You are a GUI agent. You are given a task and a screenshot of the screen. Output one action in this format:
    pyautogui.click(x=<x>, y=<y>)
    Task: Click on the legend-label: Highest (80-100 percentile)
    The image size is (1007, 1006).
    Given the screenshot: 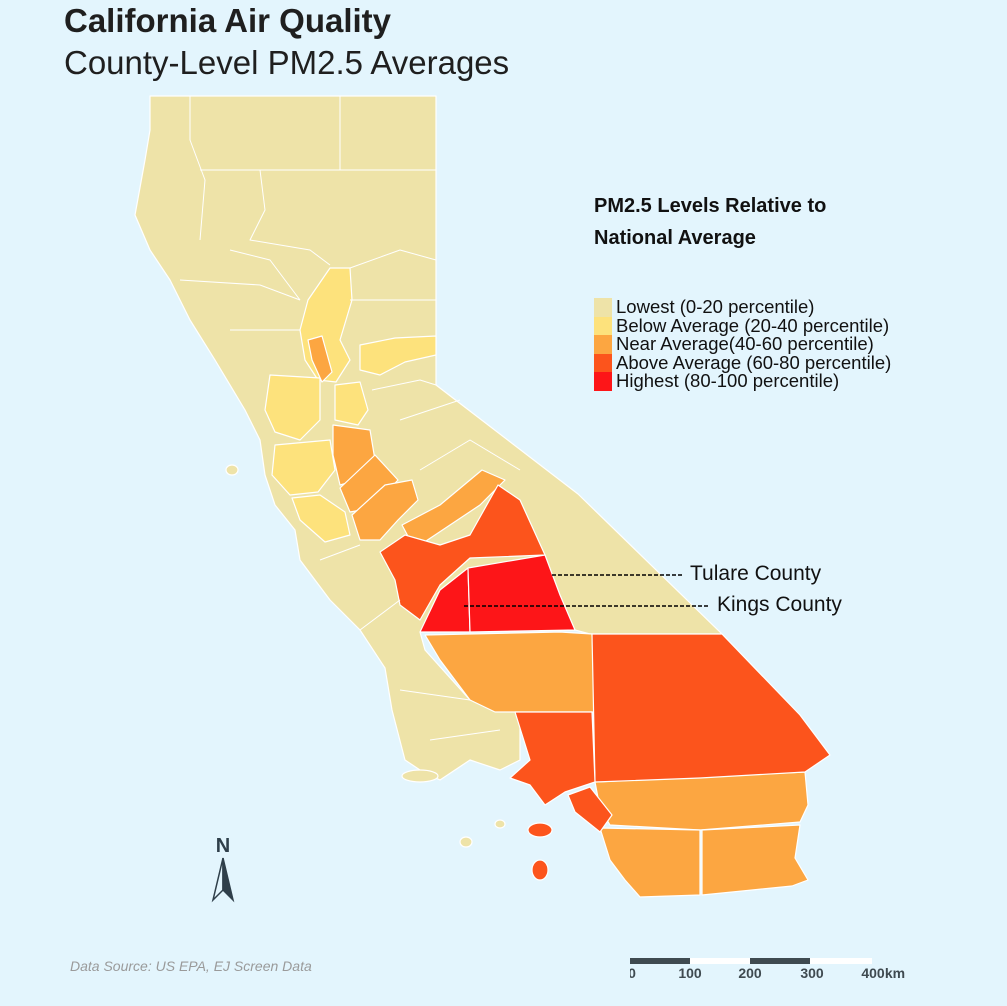 What is the action you would take?
    pyautogui.click(x=728, y=381)
    